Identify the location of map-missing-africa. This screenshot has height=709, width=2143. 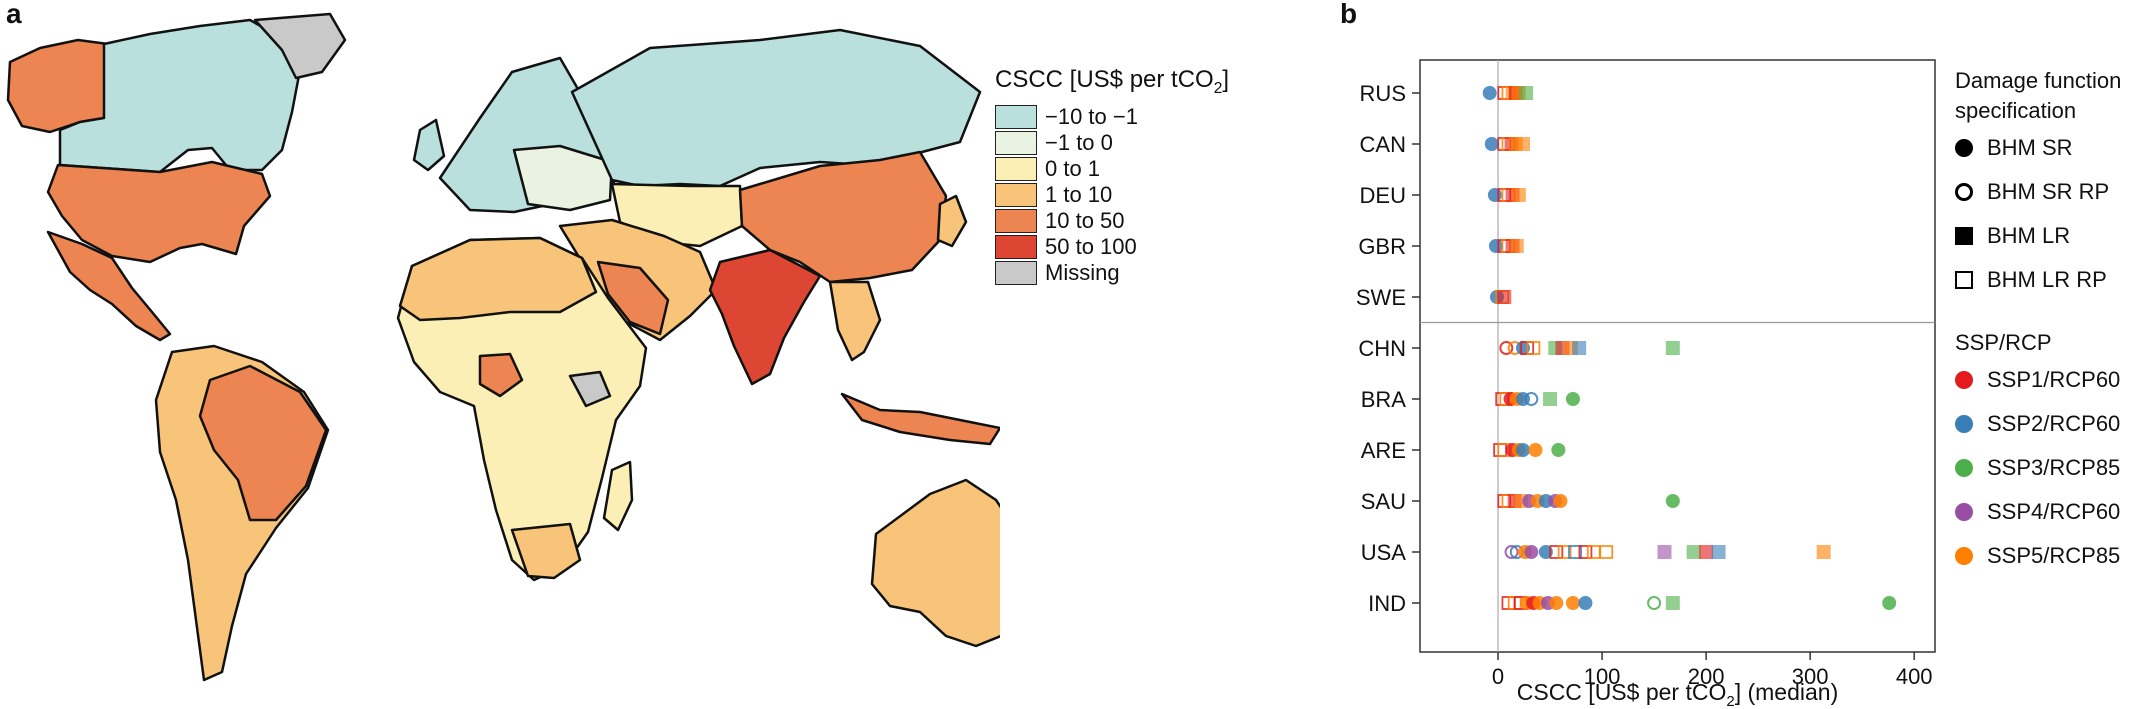
(590, 389).